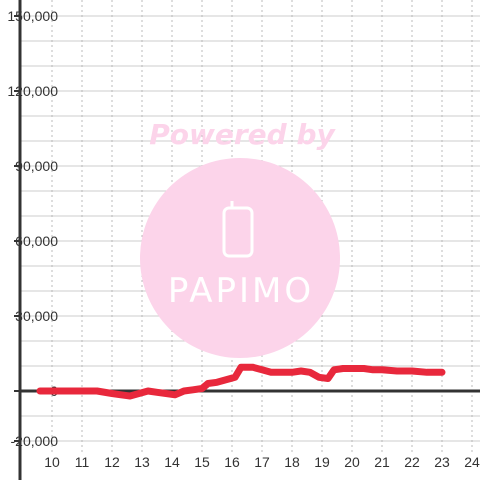 The width and height of the screenshot is (480, 480). I want to click on x-axis-tick-labels: 10 11 12 13 14 15 16 17 18 19 20 21 22 23 24, so click(262, 462).